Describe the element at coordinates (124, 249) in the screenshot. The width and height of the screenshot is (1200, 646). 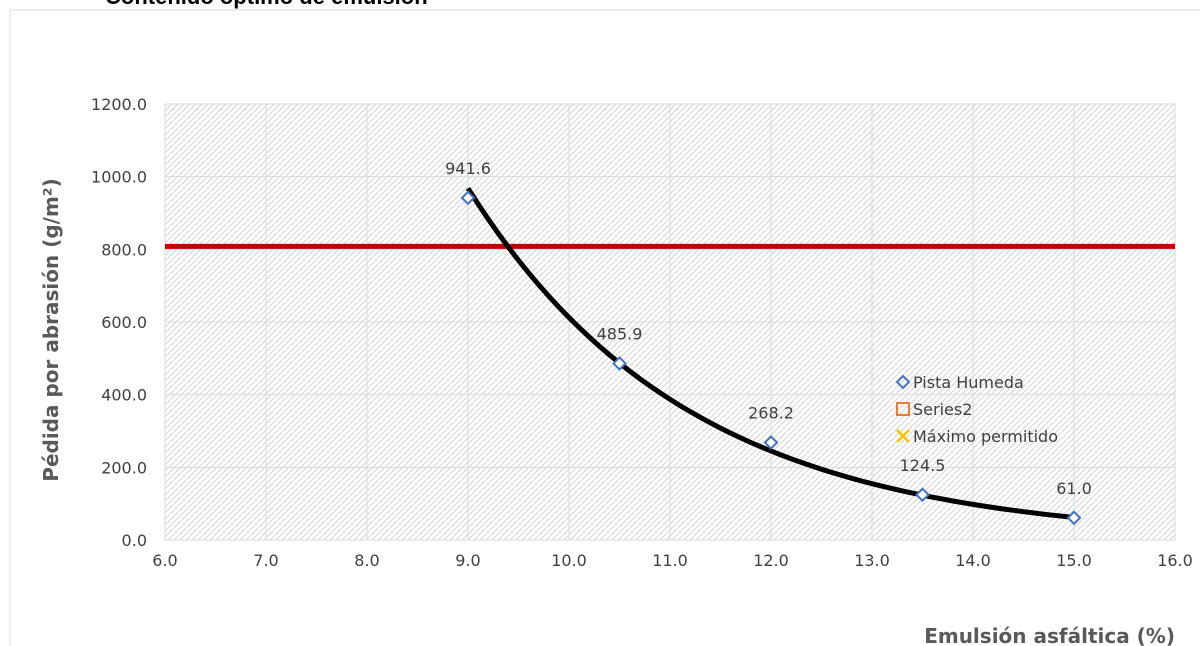
I see `y-tick-label: 800.0` at that location.